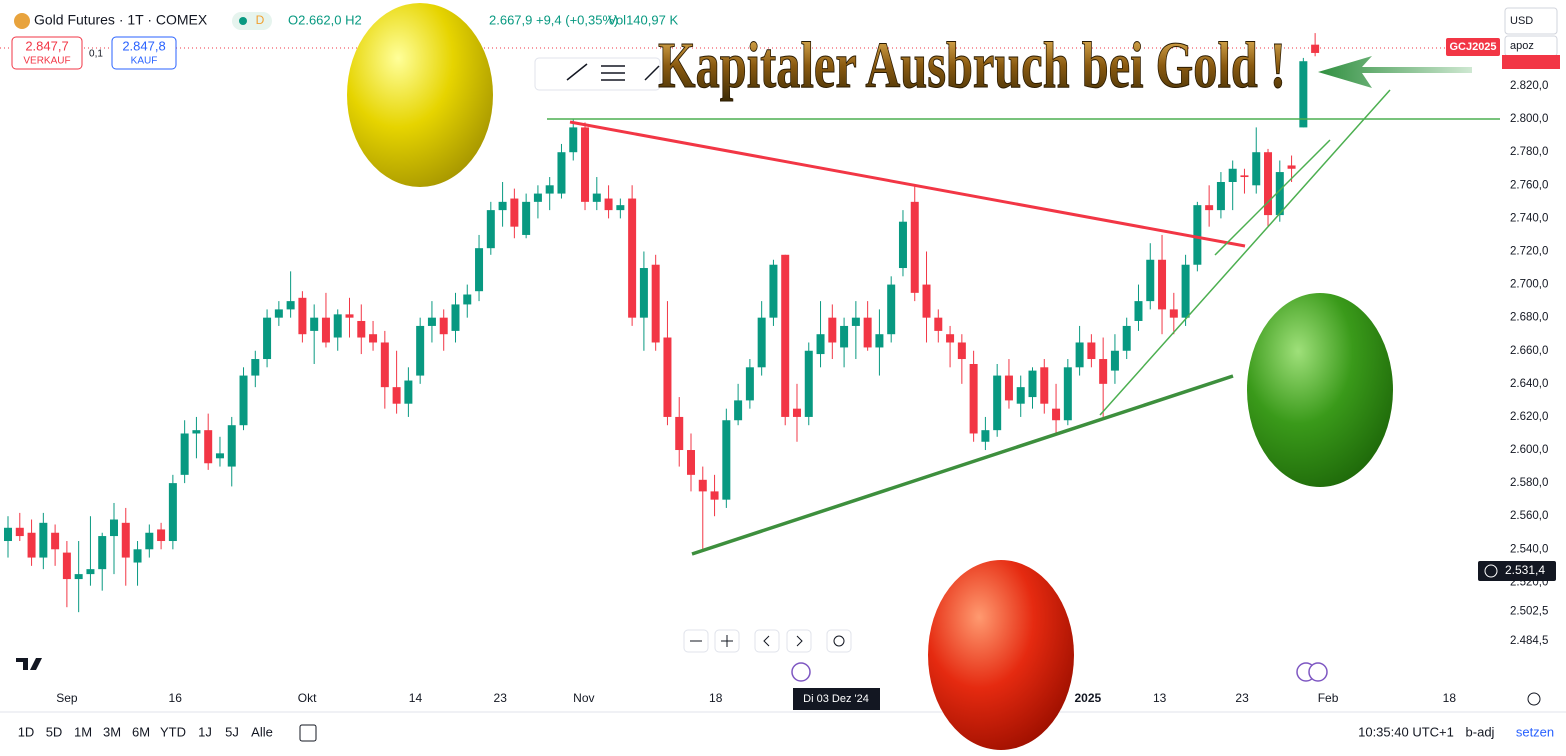  What do you see at coordinates (1529, 185) in the screenshot?
I see `y-tick-label: 2.760,0` at bounding box center [1529, 185].